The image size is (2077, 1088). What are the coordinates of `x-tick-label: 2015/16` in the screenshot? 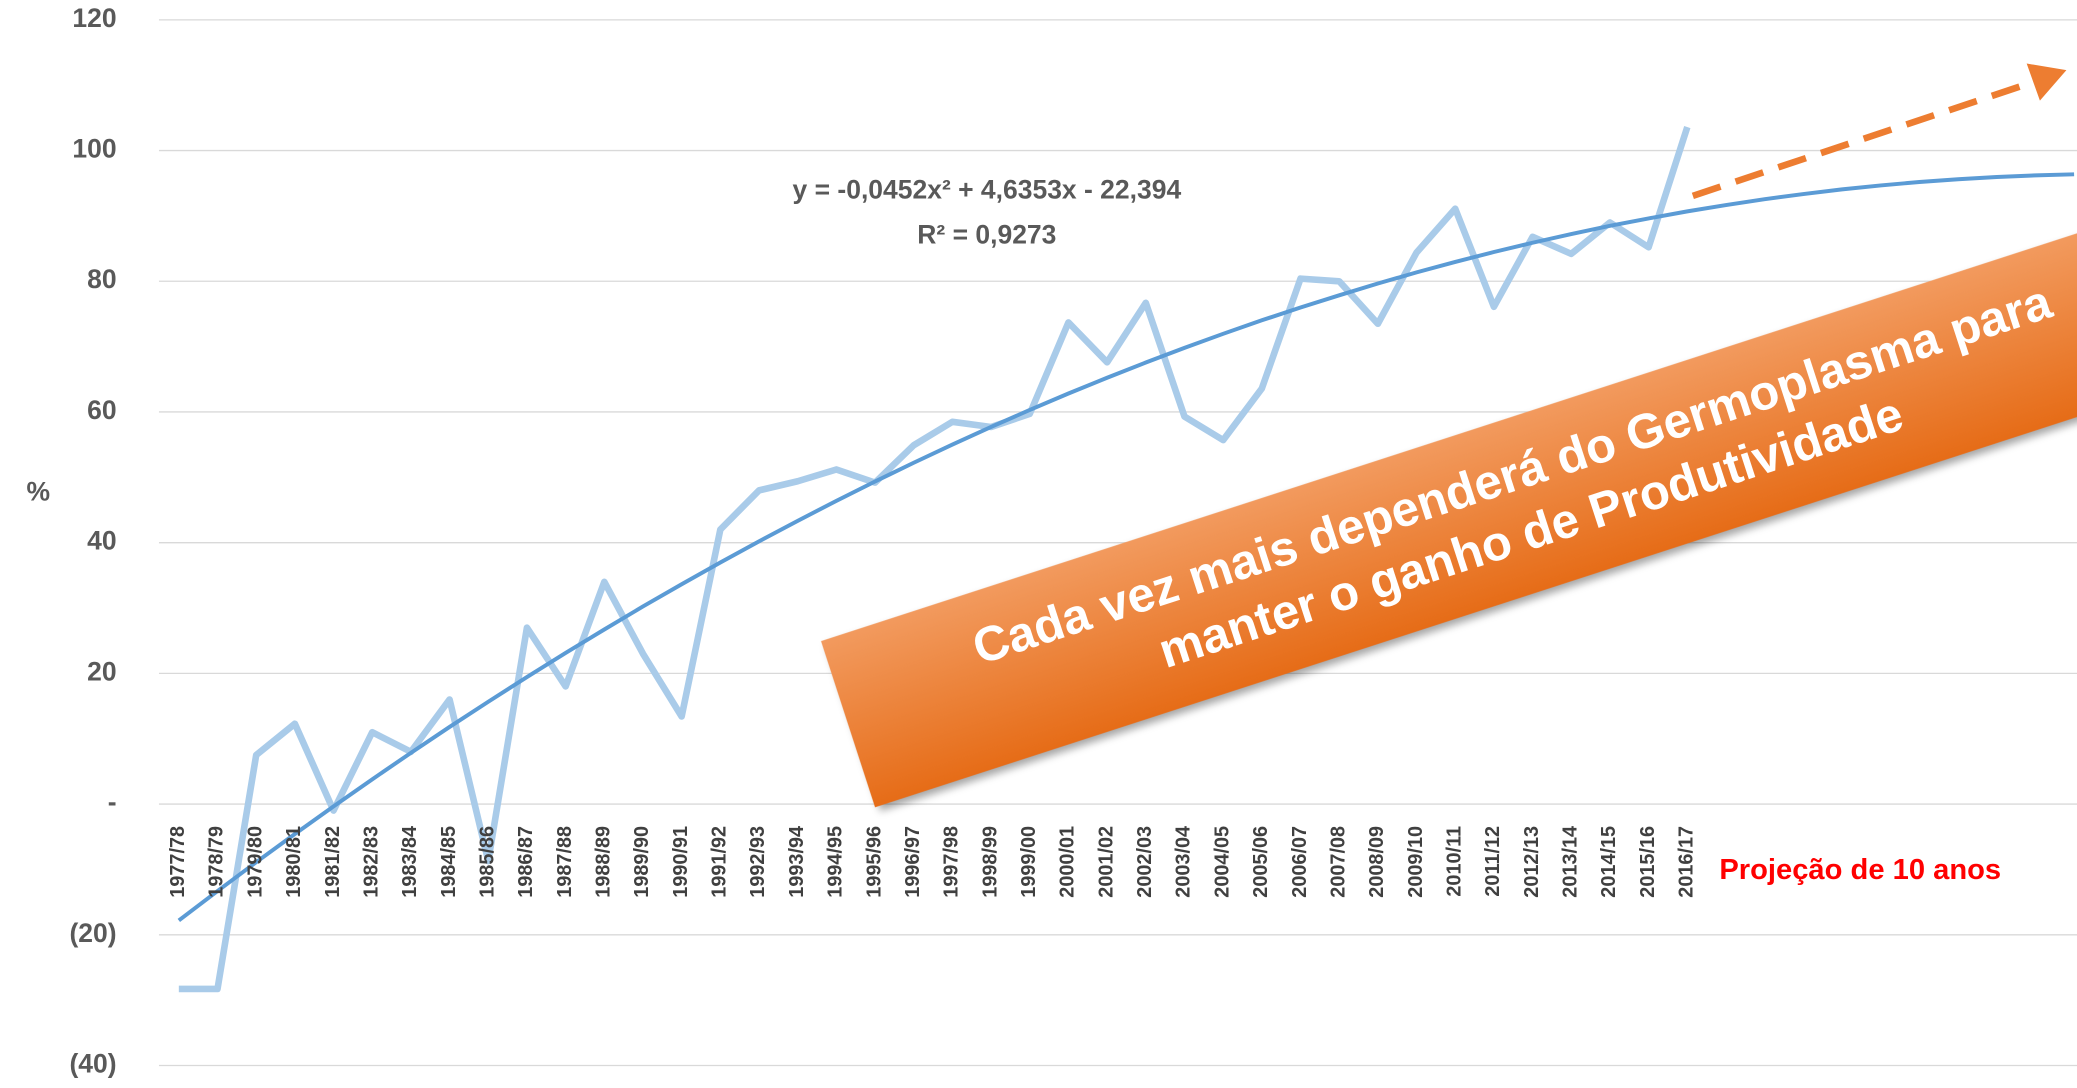 It's located at (1648, 862).